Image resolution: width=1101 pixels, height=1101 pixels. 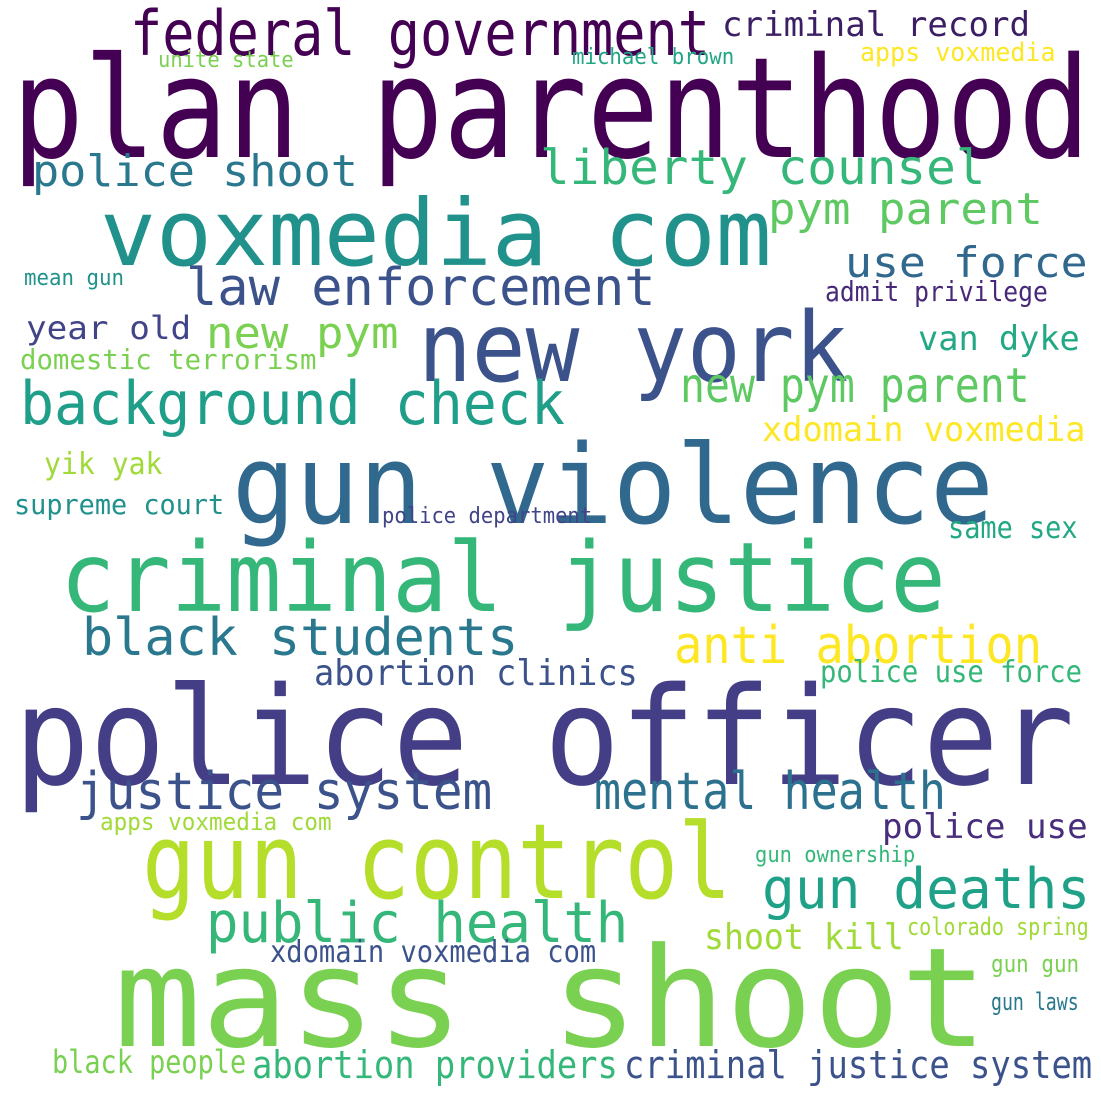 What do you see at coordinates (924, 430) in the screenshot?
I see `cloud-word: xdomain voxmedia` at bounding box center [924, 430].